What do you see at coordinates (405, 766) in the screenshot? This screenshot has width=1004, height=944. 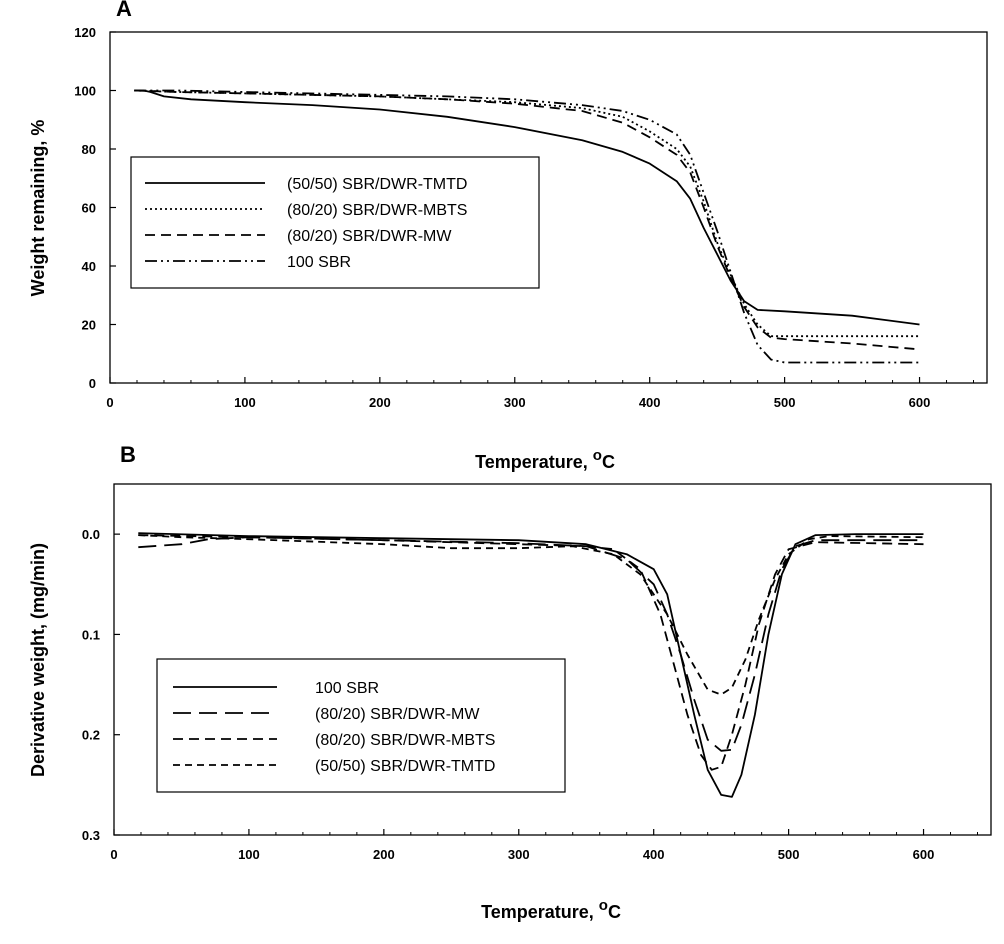 I see `panel-b-legend-label: (50/50) SBR/DWR-TMTD` at bounding box center [405, 766].